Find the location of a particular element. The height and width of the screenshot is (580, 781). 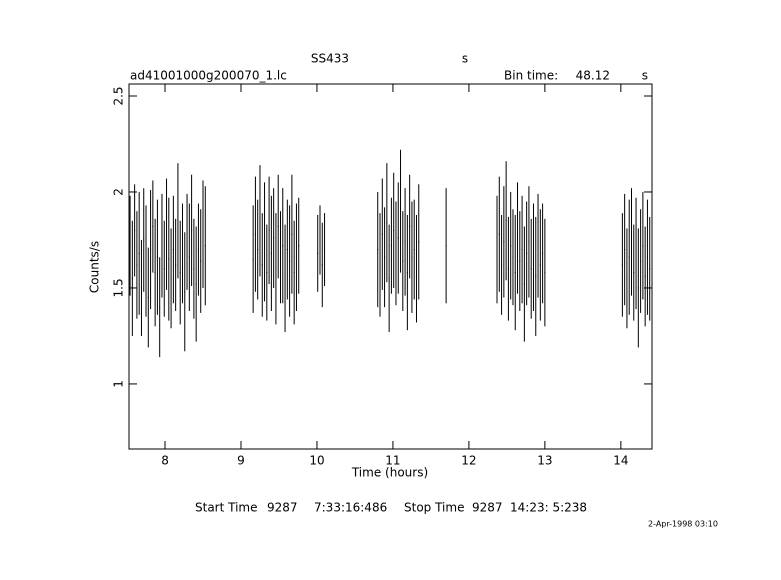

date-stamp: 2-Apr-1998 03:10 is located at coordinates (683, 524).